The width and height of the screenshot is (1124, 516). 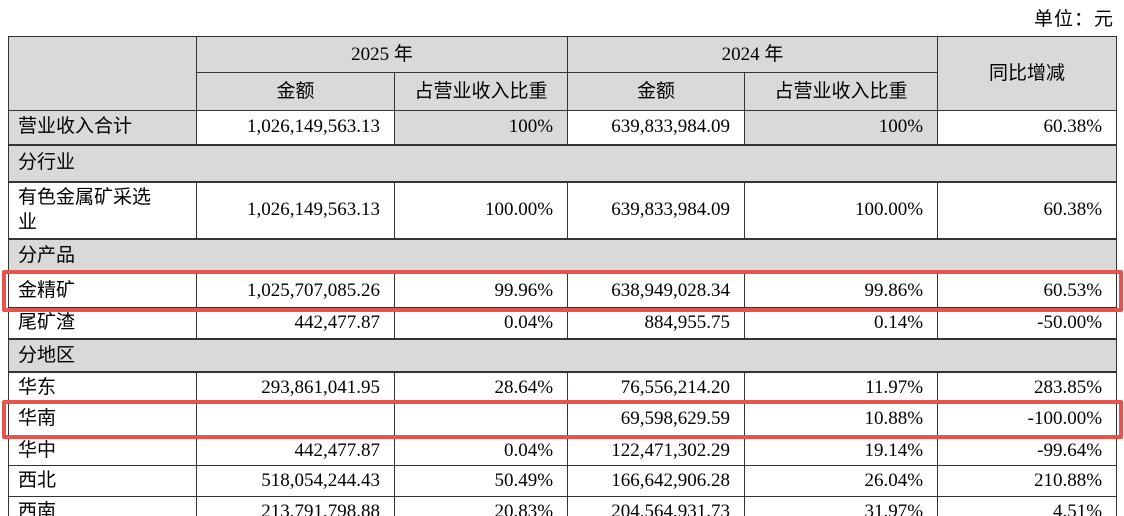 What do you see at coordinates (656, 387) in the screenshot?
I see `amount-2024-cell: 76,556,214.20` at bounding box center [656, 387].